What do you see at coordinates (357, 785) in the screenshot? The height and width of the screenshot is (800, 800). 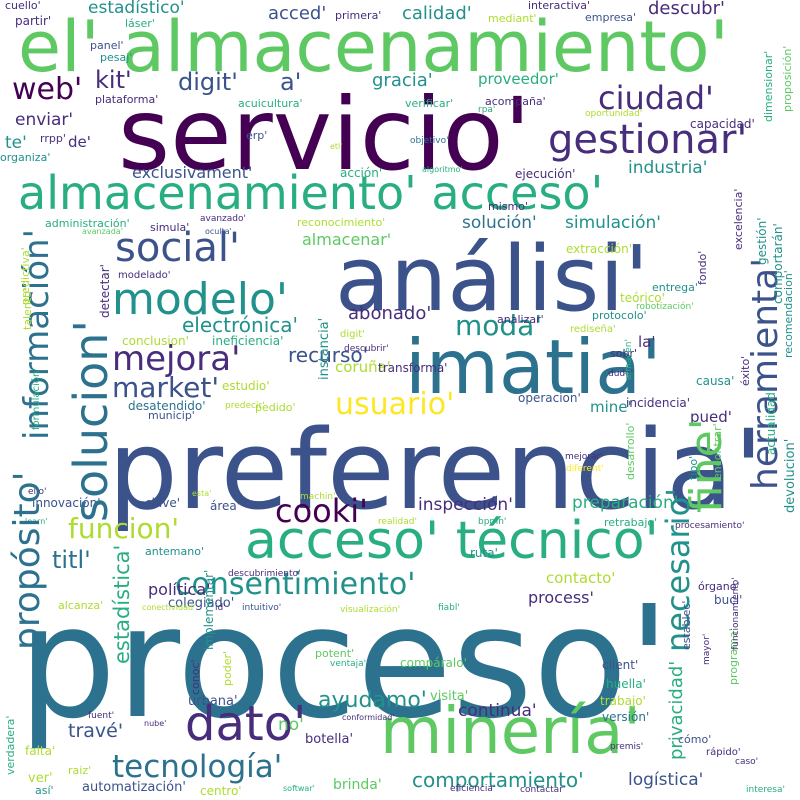 I see `cloud-word: brinda'` at bounding box center [357, 785].